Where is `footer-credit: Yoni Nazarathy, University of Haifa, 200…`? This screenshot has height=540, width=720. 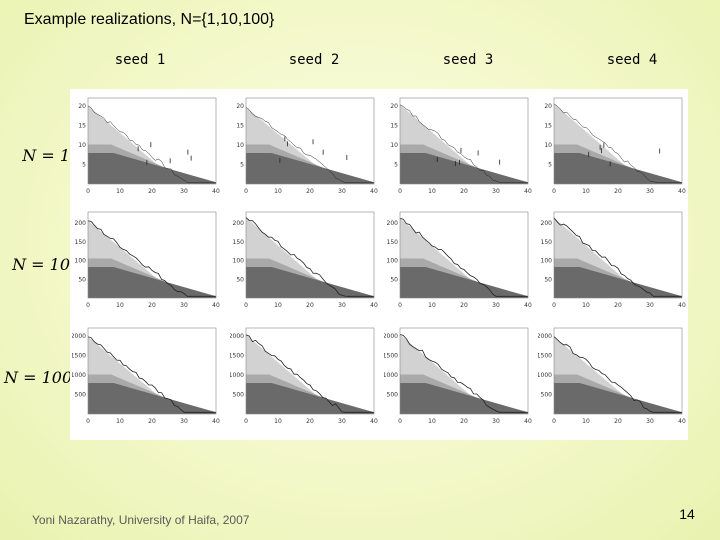 footer-credit: Yoni Nazarathy, University of Haifa, 200… is located at coordinates (141, 520).